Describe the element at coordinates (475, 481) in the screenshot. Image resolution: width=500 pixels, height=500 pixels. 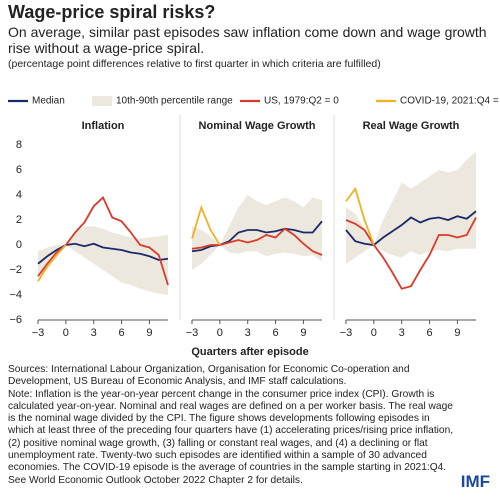
I see `logo: IMF` at that location.